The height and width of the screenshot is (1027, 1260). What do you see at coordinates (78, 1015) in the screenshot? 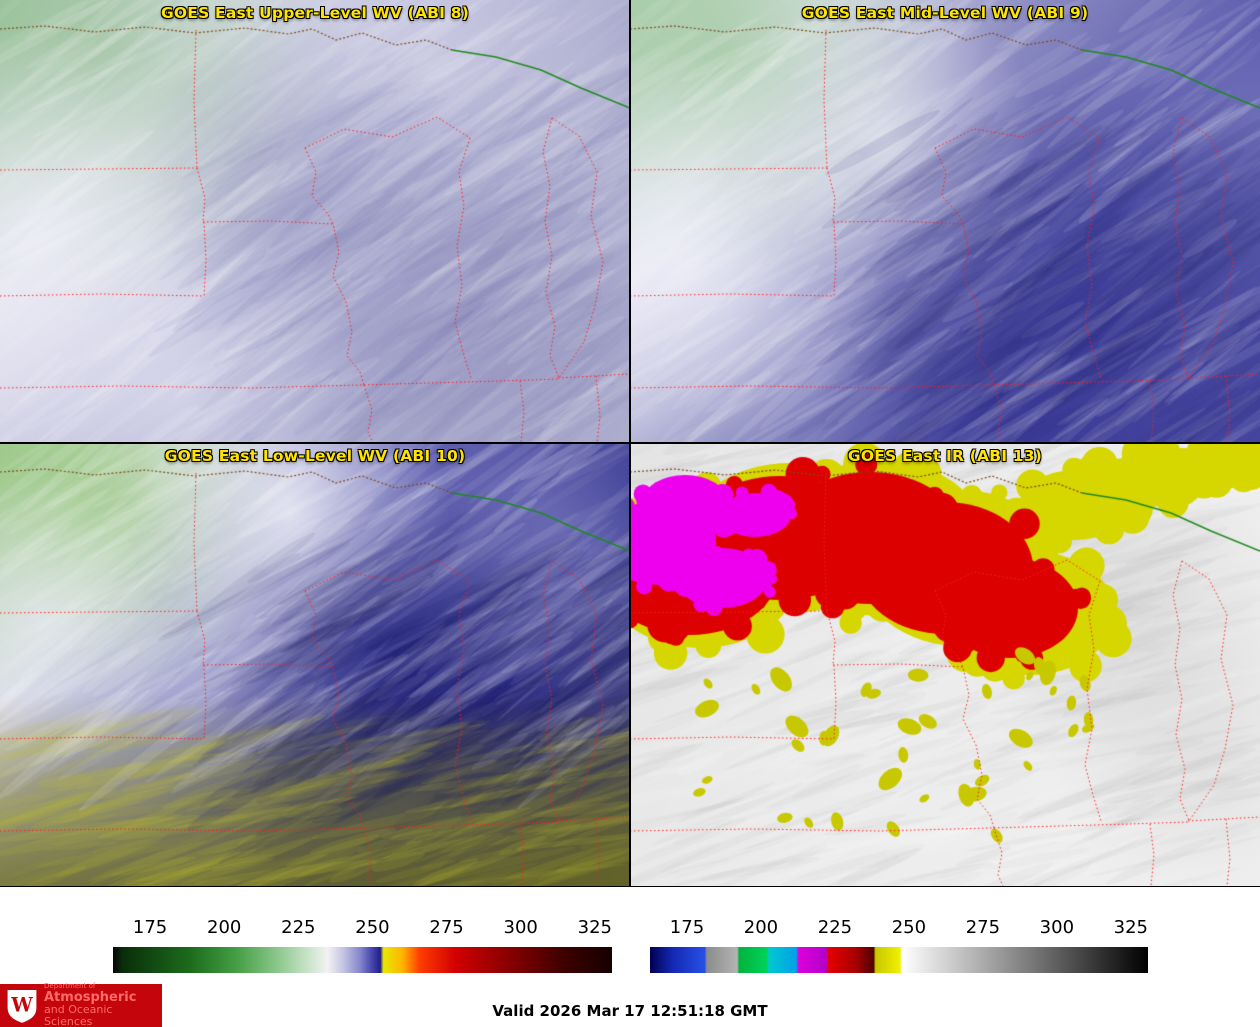
I see `logo-line-oceanic: and Oceanic Sciences` at bounding box center [78, 1015].